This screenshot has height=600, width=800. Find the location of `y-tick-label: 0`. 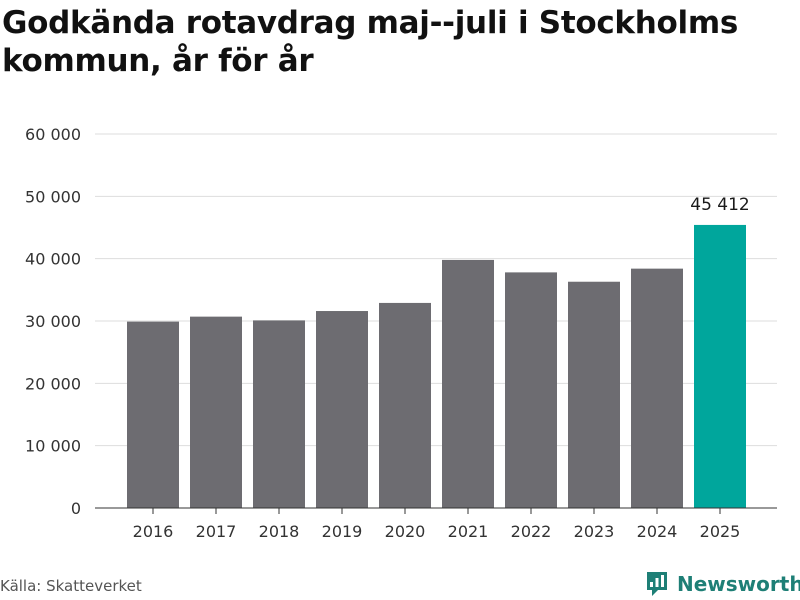

y-tick-label: 0 is located at coordinates (76, 508).